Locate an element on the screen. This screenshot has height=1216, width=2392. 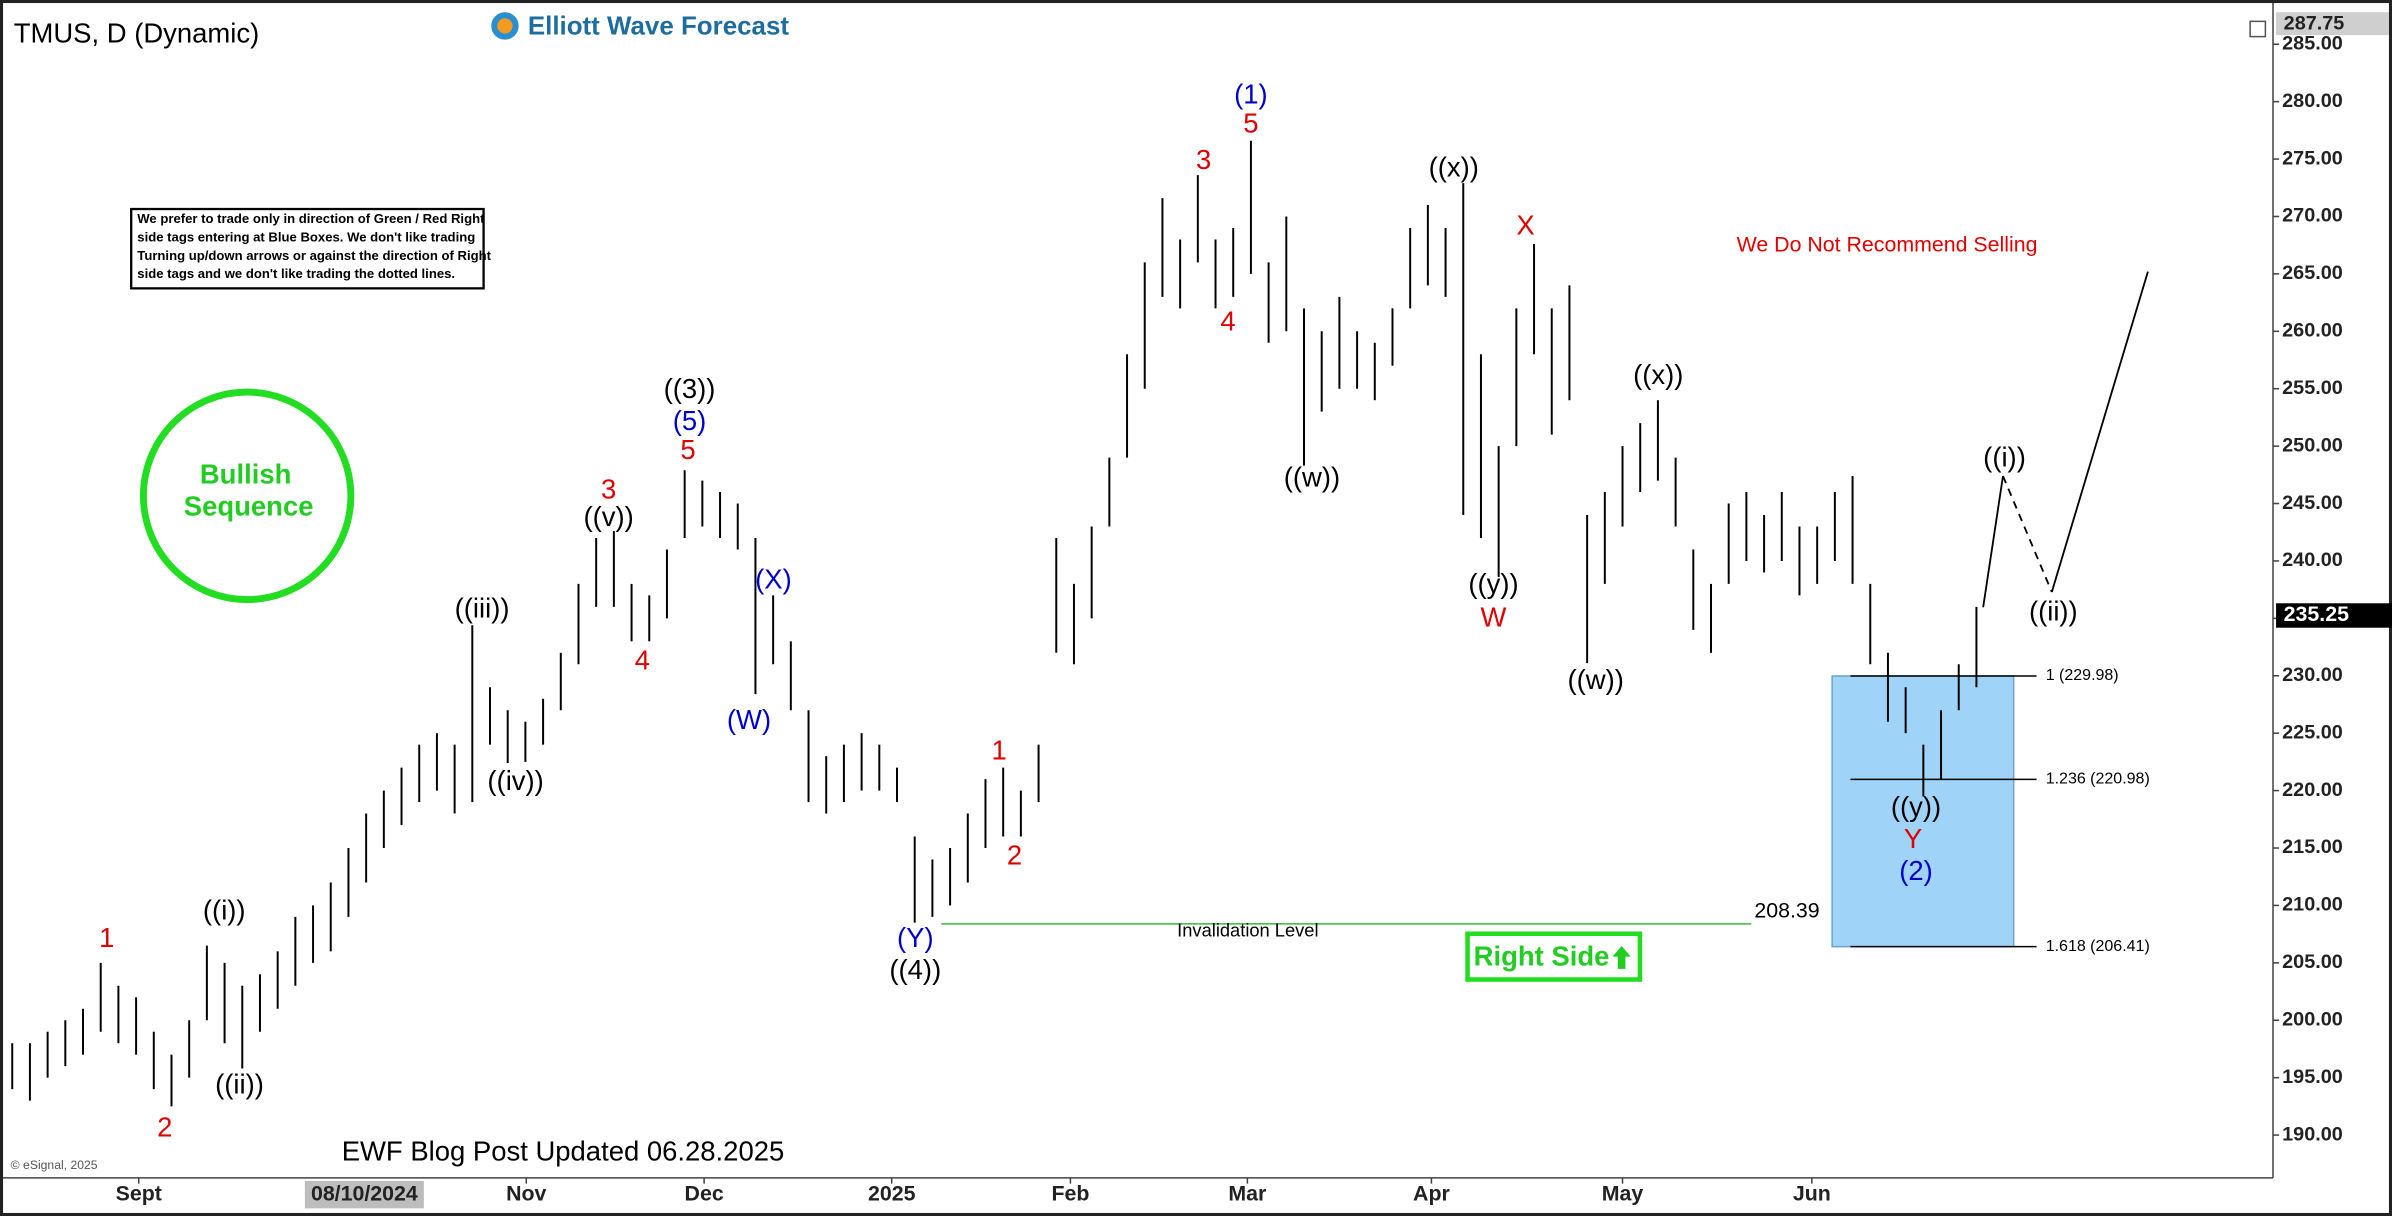
y-tick-label: 205.00 is located at coordinates (2312, 962).